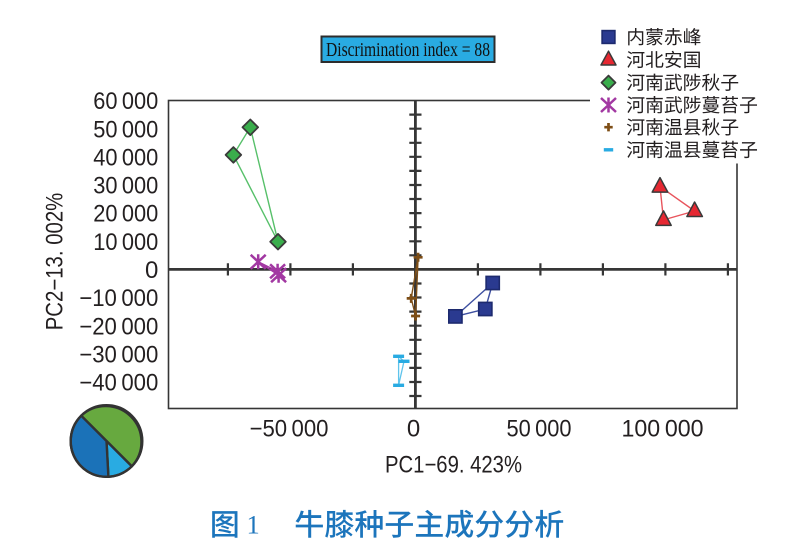 The width and height of the screenshot is (795, 547). I want to click on svg-text: PC2−13. 002%, so click(54, 262).